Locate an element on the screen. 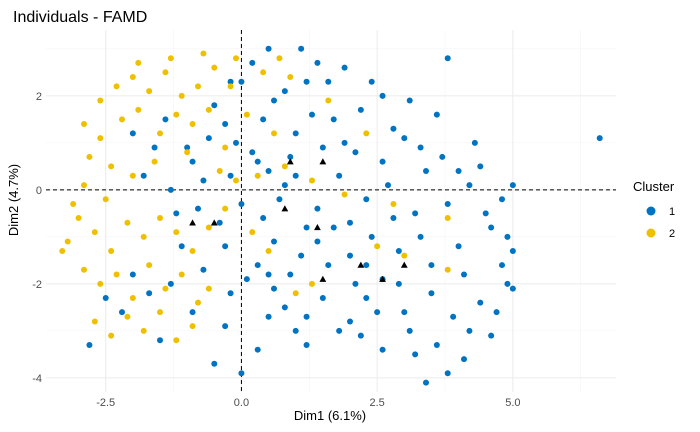 The height and width of the screenshot is (432, 700). y-axis-ticks: -4 -2 0 2 is located at coordinates (37, 238).